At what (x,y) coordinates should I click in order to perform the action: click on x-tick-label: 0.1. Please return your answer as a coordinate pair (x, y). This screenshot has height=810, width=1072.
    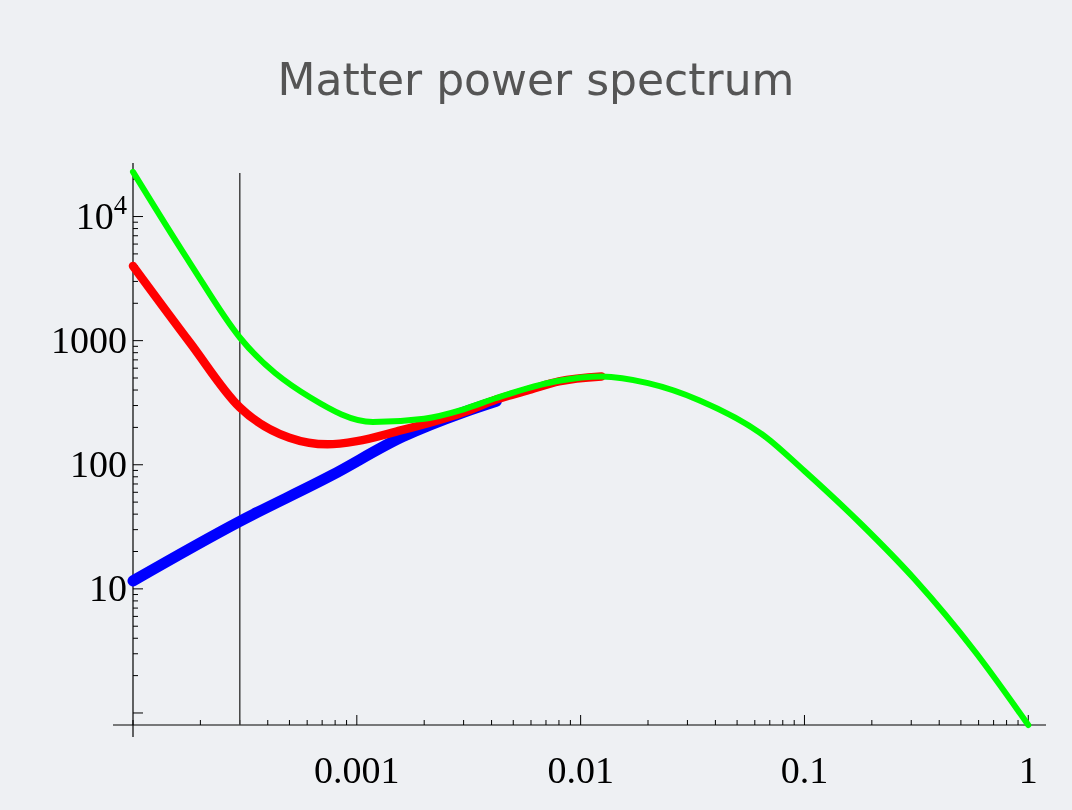
    Looking at the image, I should click on (804, 770).